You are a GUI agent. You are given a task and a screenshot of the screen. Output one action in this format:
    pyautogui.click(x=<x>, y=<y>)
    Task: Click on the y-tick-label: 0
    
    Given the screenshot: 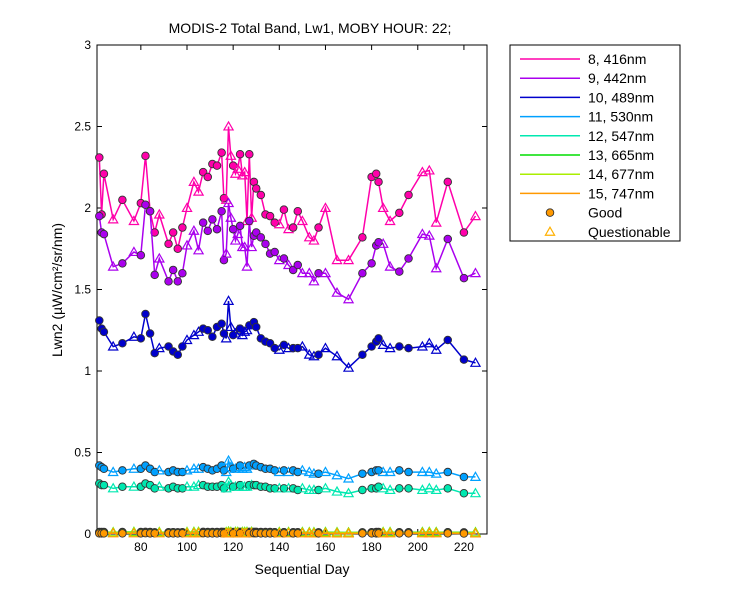 What is the action you would take?
    pyautogui.click(x=87, y=534)
    